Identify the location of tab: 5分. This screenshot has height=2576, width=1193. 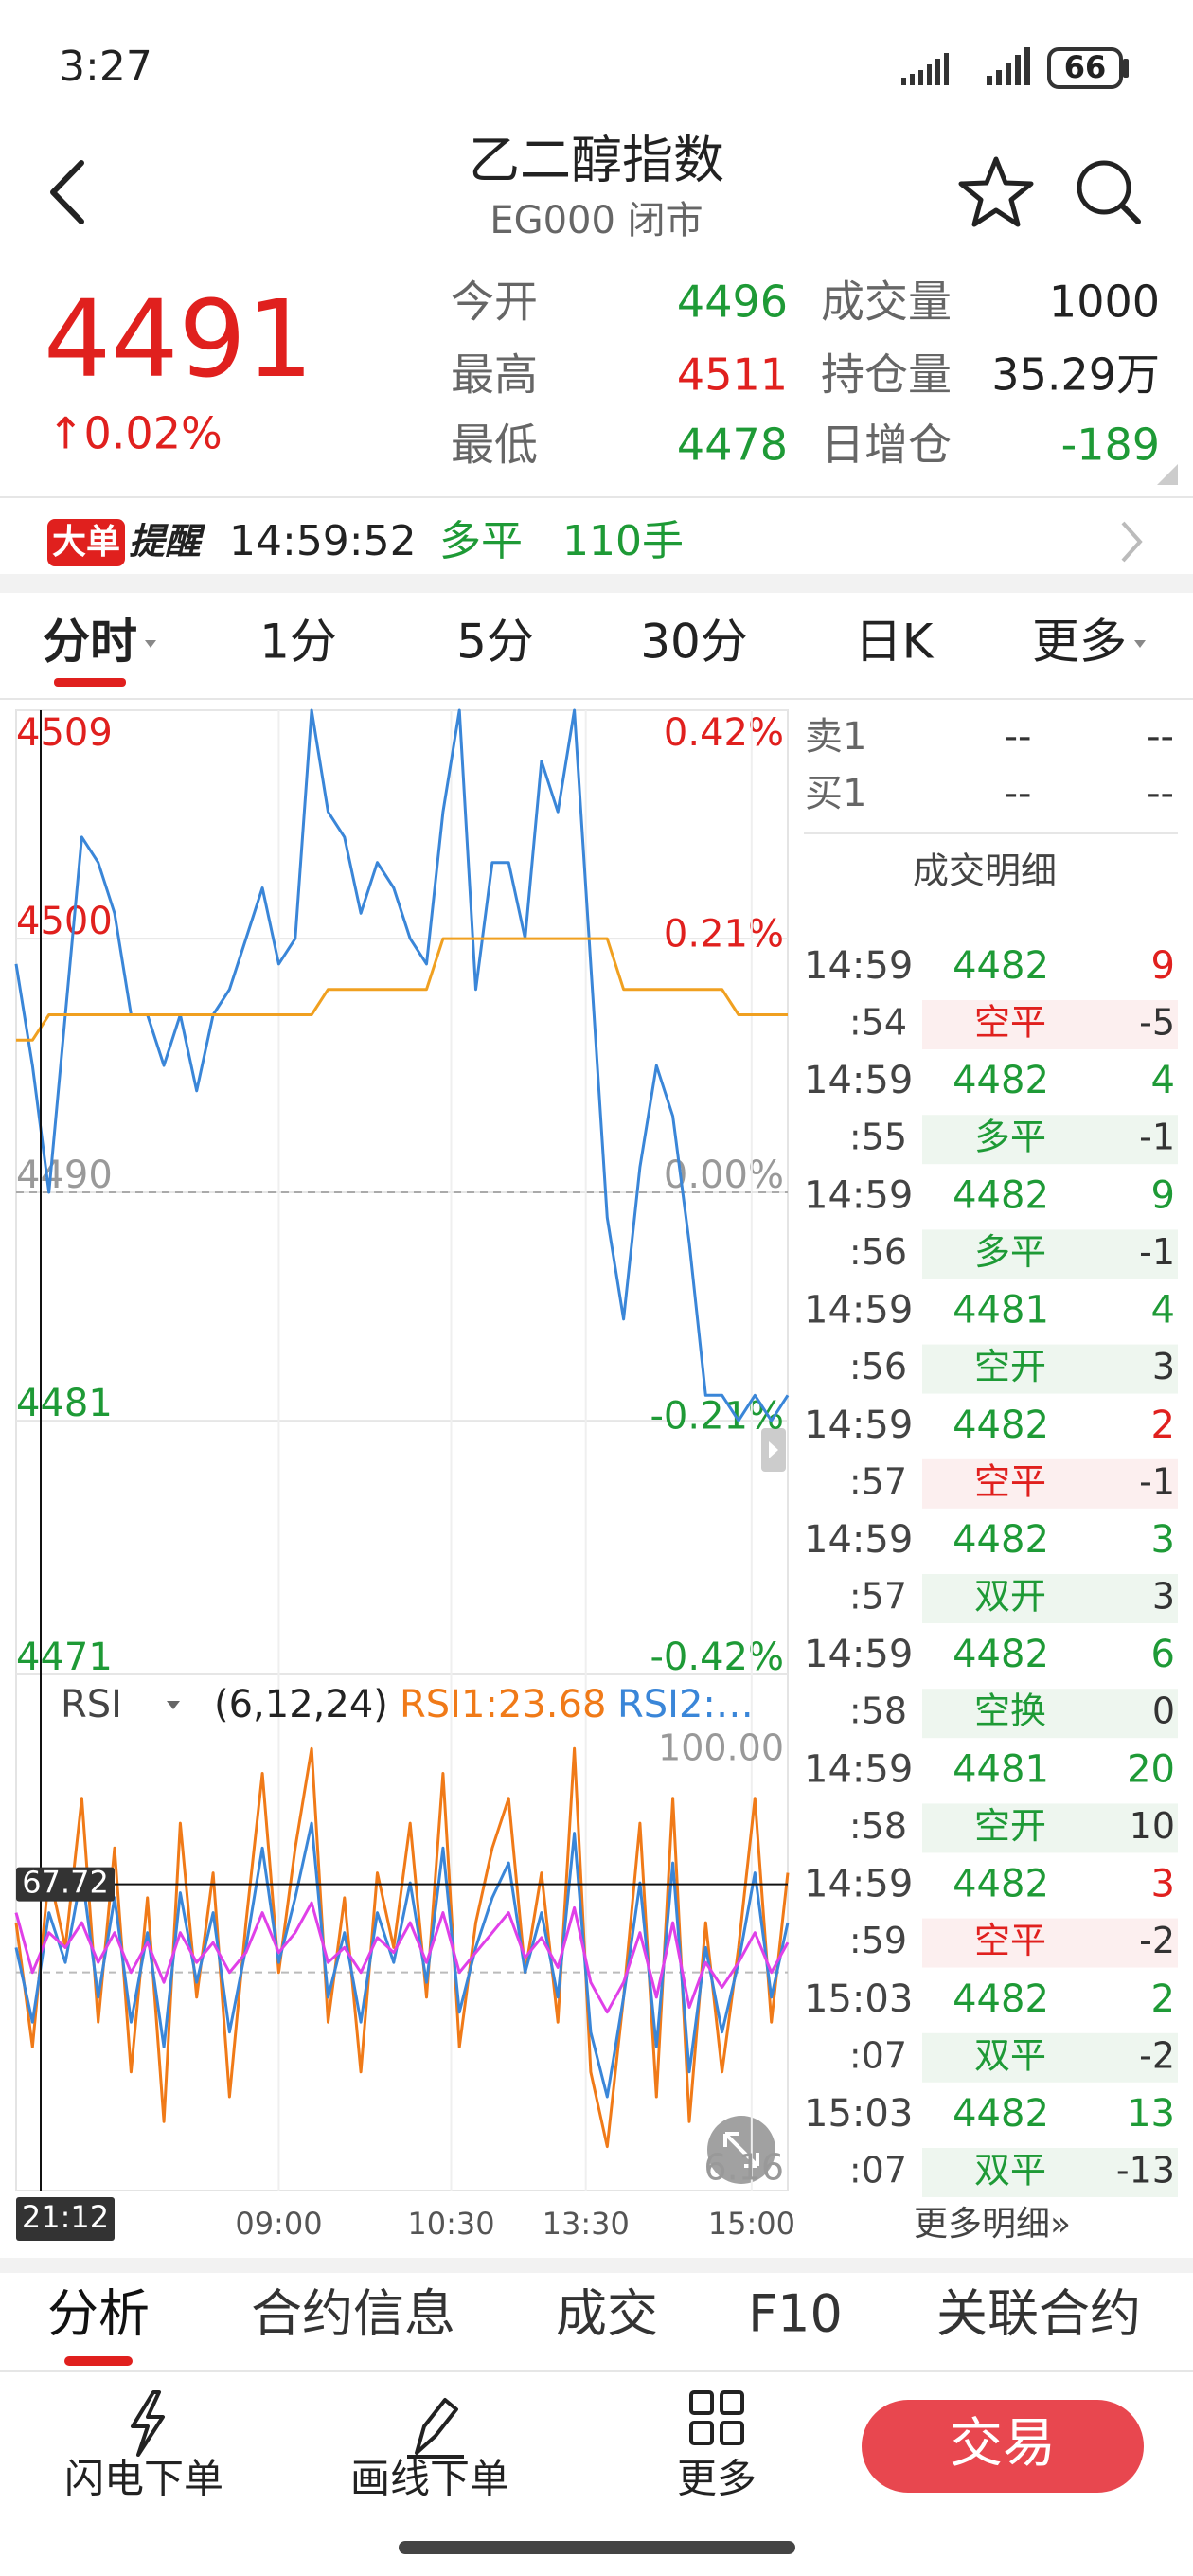
(495, 642).